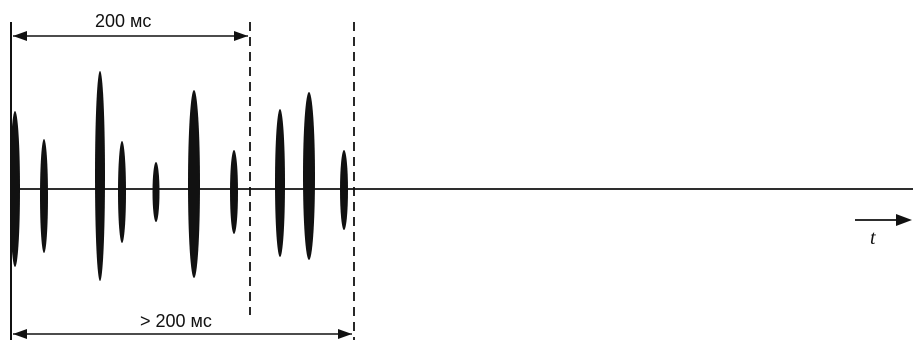 This screenshot has height=340, width=913. I want to click on top-interval-label: 200 мс, so click(123, 21).